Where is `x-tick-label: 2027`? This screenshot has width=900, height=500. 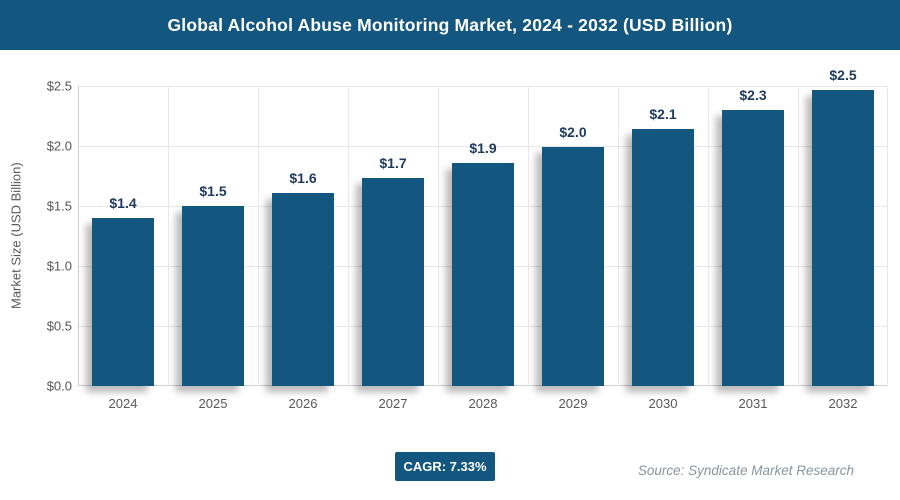
x-tick-label: 2027 is located at coordinates (393, 403).